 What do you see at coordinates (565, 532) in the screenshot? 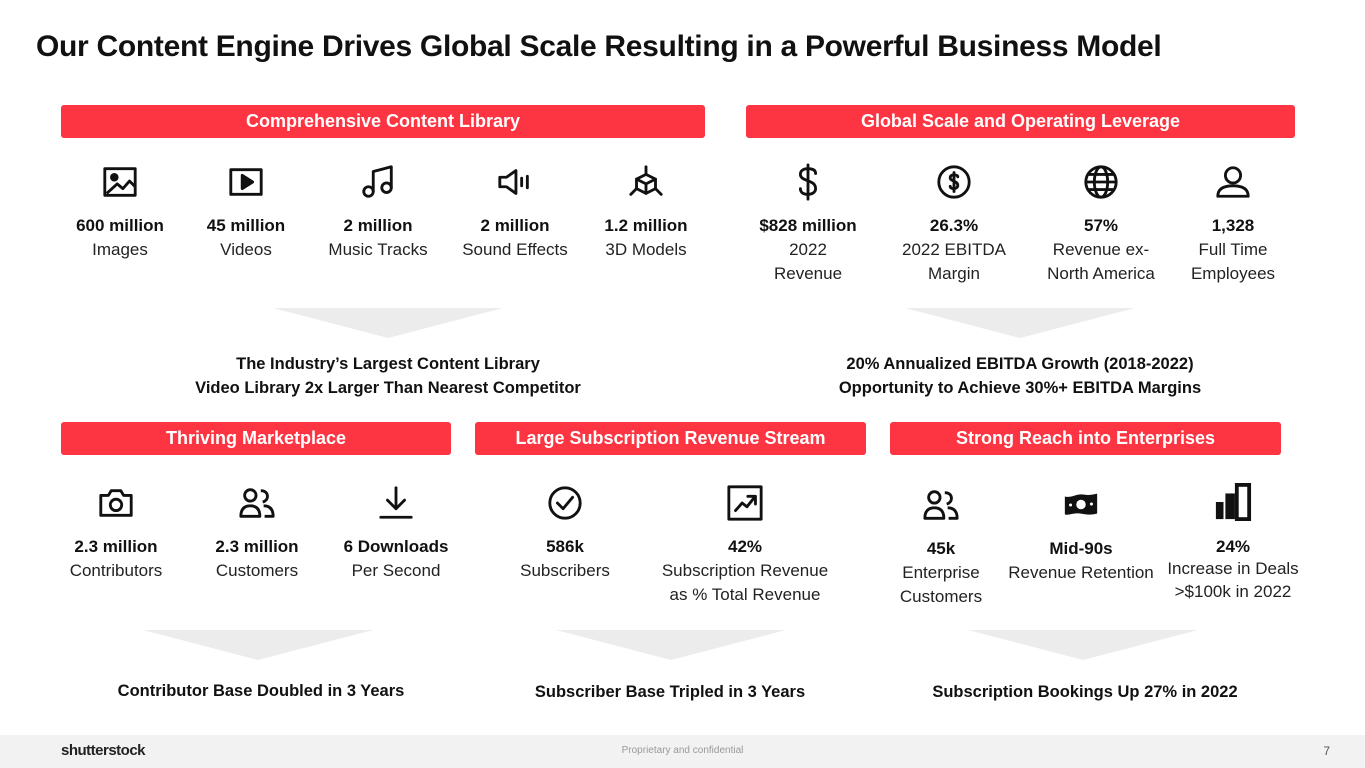
I see `stat-subscribers: 586k Subscribers` at bounding box center [565, 532].